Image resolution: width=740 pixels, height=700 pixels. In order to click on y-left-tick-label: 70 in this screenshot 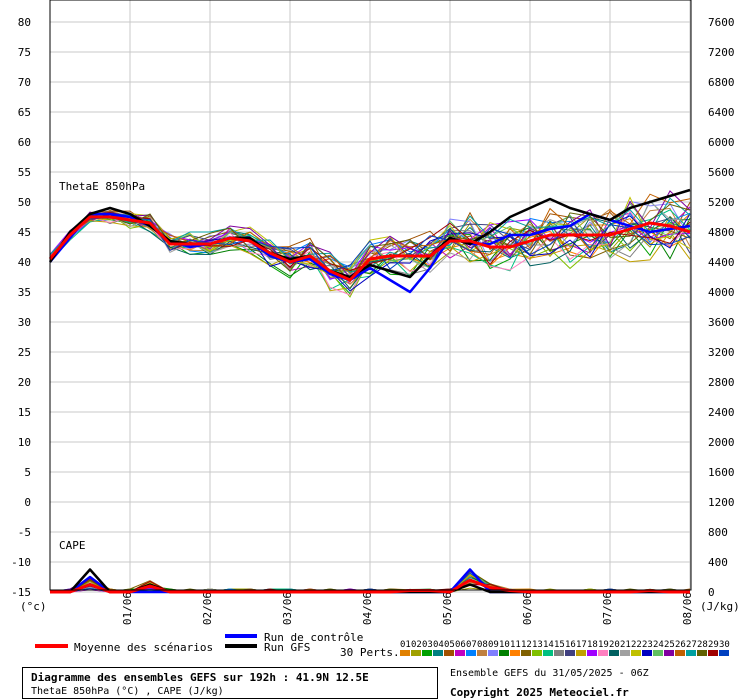, I will do `click(24, 82)`.